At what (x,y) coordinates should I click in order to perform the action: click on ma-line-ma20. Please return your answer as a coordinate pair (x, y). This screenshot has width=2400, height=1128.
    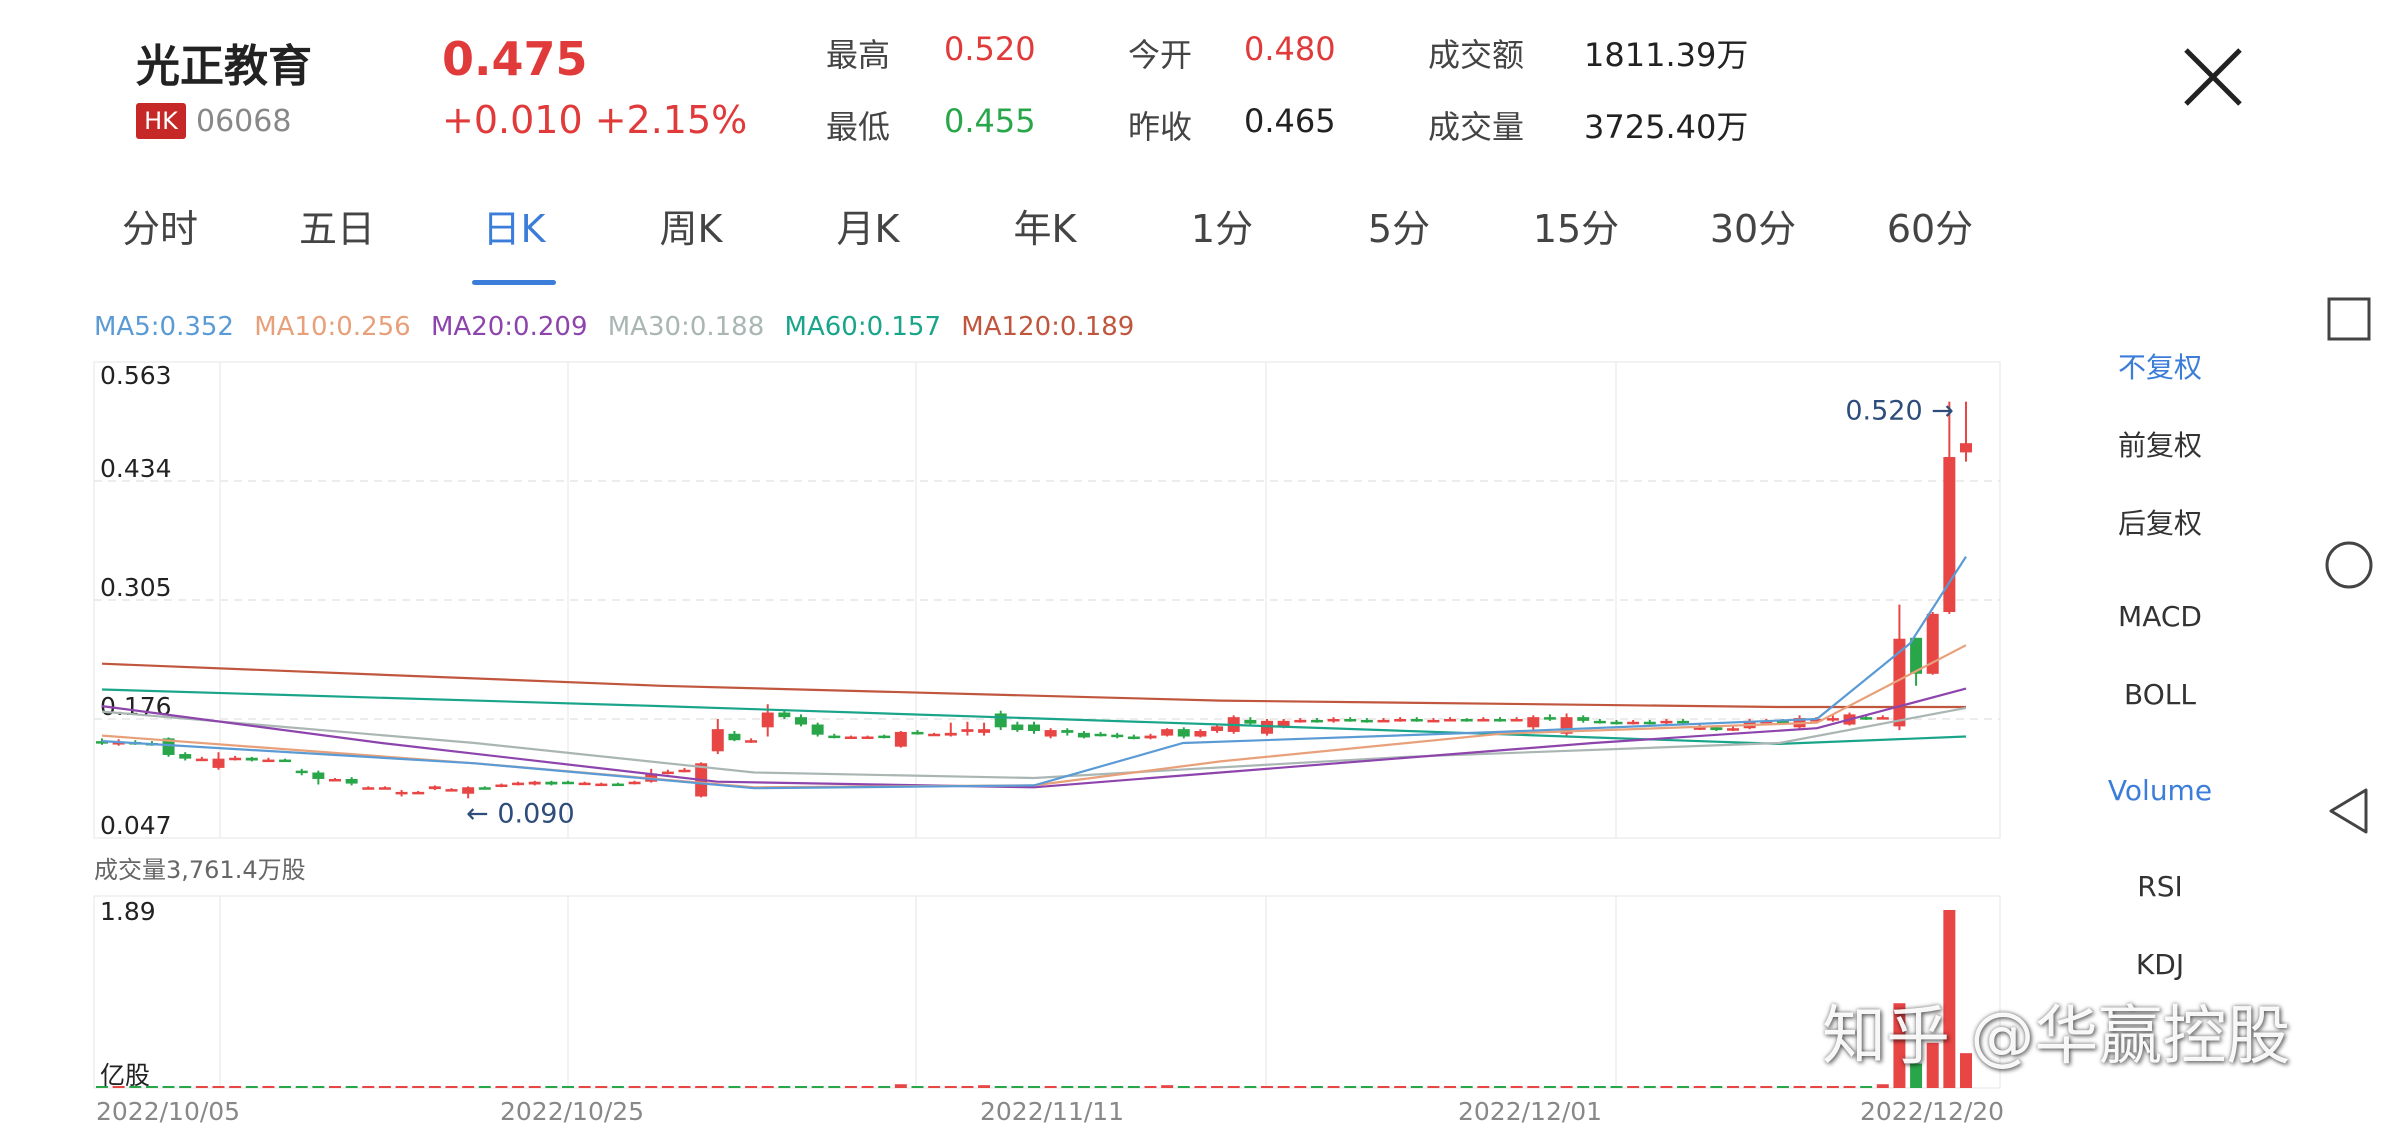
    Looking at the image, I should click on (1034, 738).